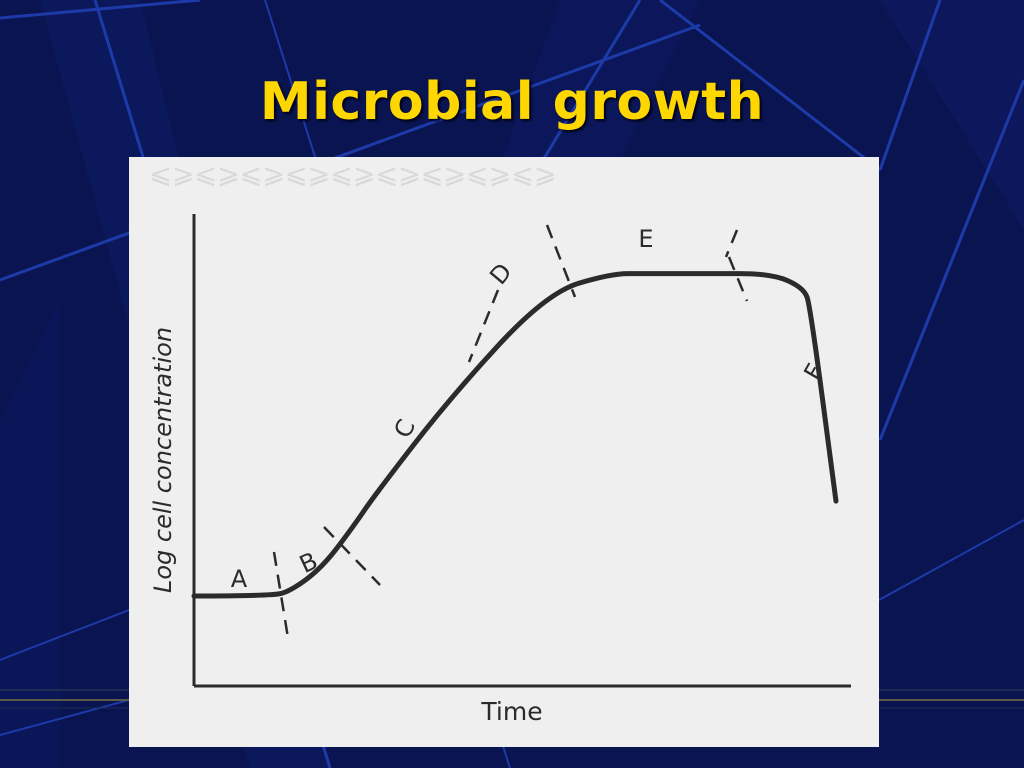 This screenshot has height=768, width=1024. Describe the element at coordinates (308, 563) in the screenshot. I see `phase-label-b: B` at that location.